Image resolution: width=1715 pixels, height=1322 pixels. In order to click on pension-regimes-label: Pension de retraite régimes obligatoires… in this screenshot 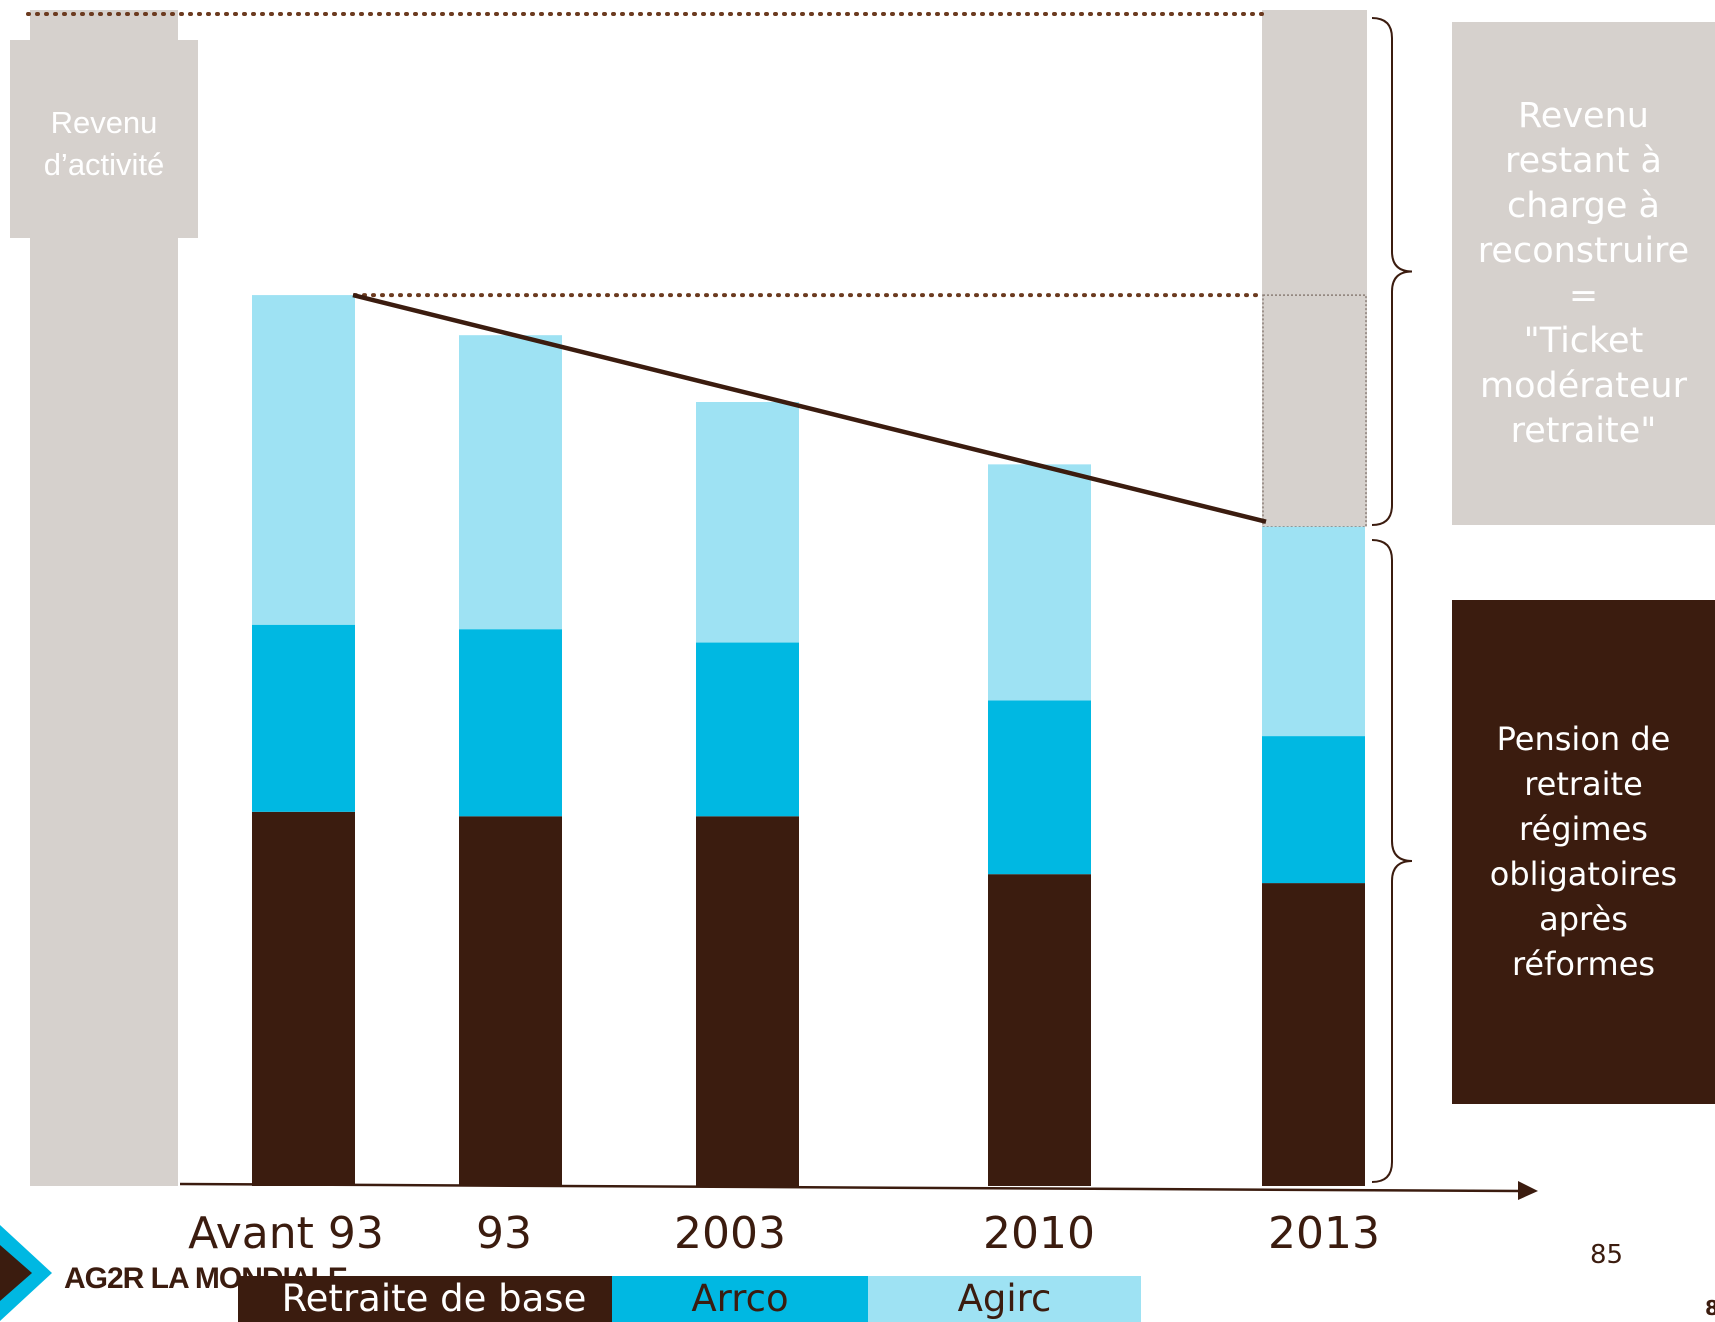, I will do `click(1583, 851)`.